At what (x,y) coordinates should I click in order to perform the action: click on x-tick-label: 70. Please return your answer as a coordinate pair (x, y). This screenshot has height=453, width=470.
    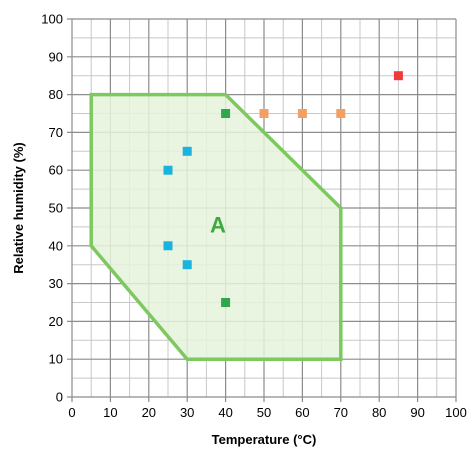
    Looking at the image, I should click on (341, 412).